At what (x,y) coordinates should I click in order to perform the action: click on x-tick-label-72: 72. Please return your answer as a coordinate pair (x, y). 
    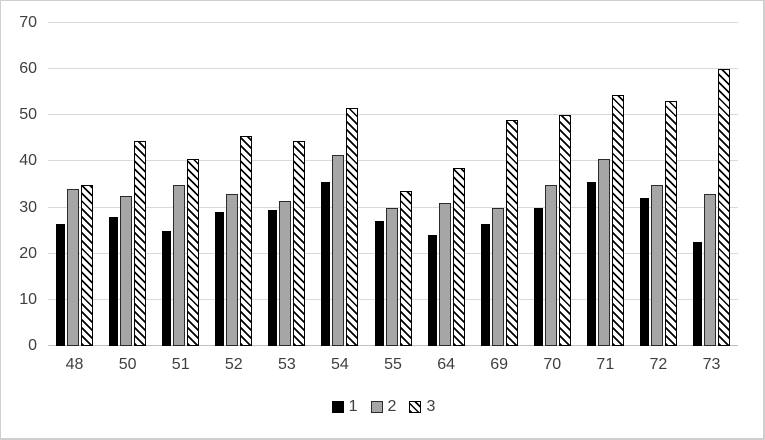
    Looking at the image, I should click on (658, 364).